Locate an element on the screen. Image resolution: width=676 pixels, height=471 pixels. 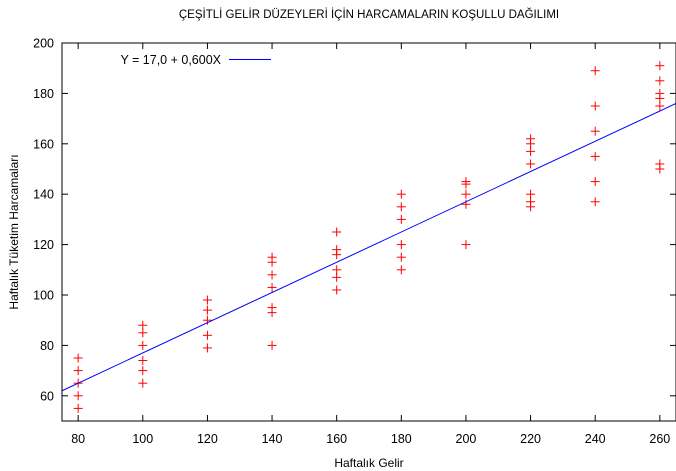
x-tick-label: 80 is located at coordinates (78, 439).